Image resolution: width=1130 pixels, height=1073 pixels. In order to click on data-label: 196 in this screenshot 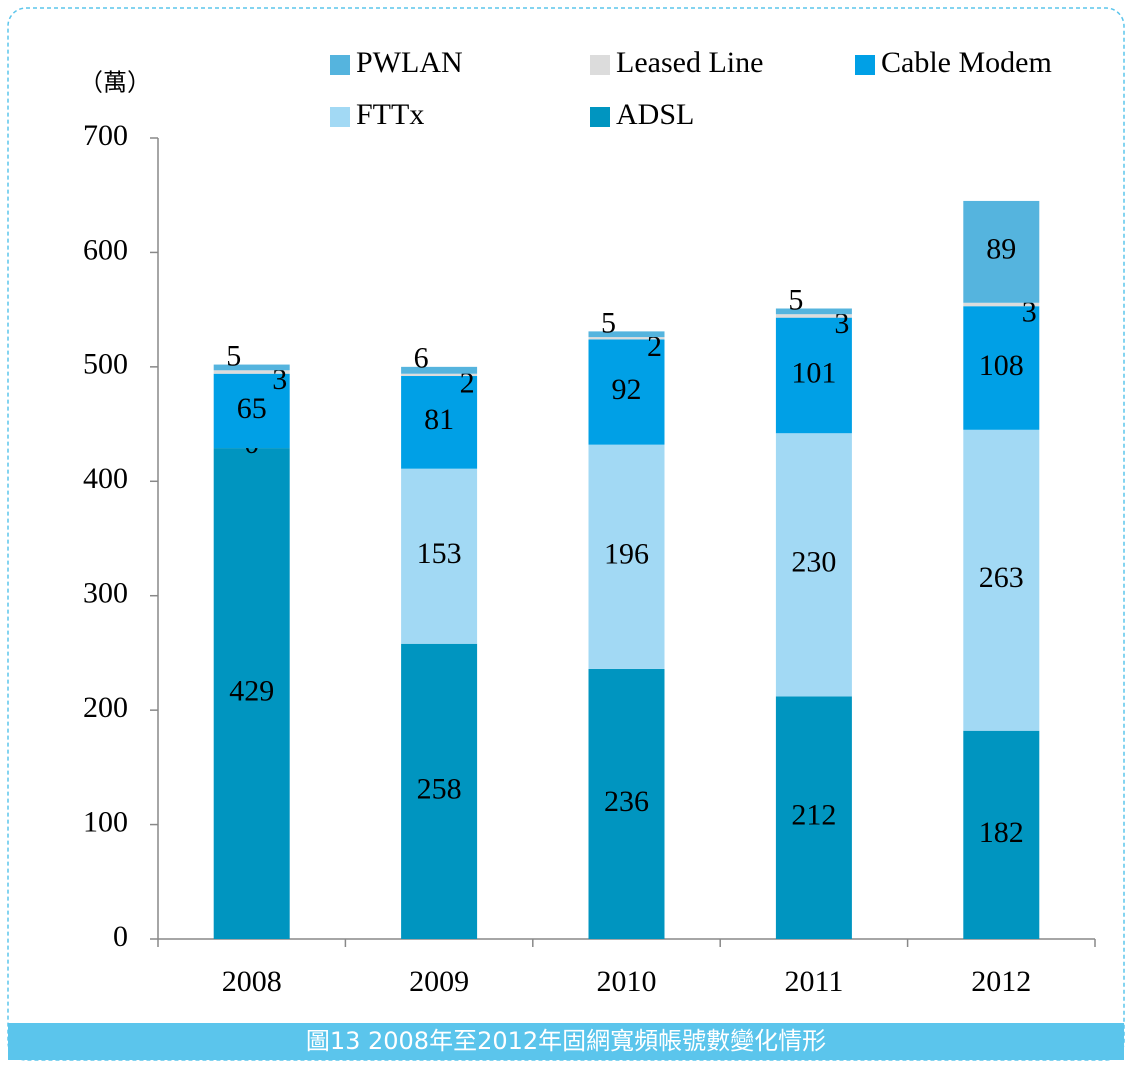, I will do `click(626, 554)`.